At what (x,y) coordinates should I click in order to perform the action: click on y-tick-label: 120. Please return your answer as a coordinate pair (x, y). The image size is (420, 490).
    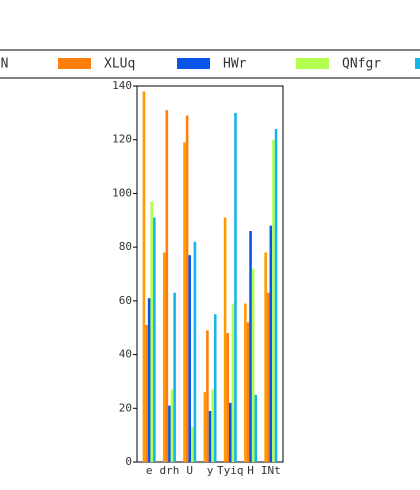
    Looking at the image, I should click on (122, 139).